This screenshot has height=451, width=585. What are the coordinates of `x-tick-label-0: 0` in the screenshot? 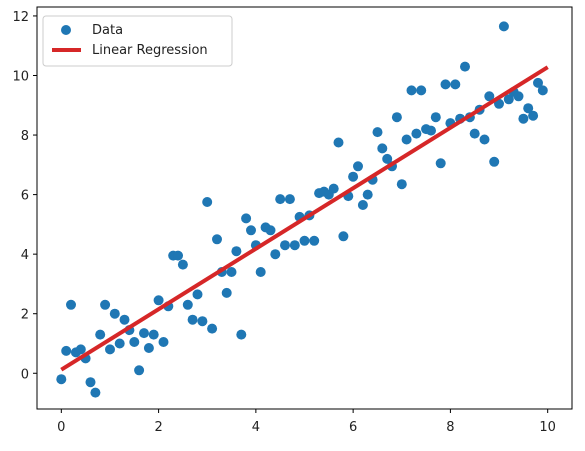 It's located at (61, 427).